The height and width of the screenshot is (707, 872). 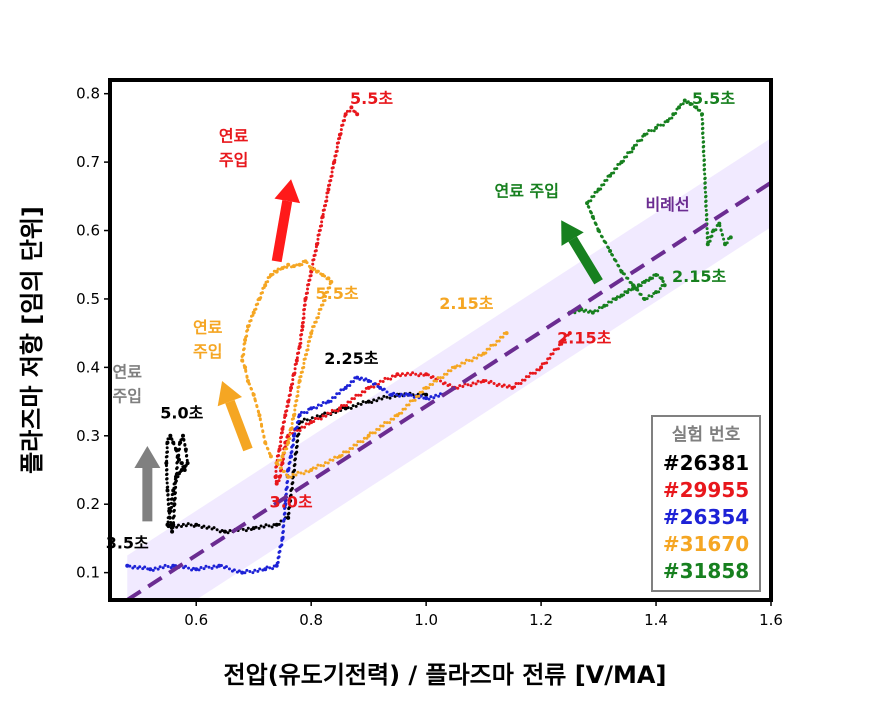 What do you see at coordinates (706, 503) in the screenshot?
I see `legend: 실험 번호 #26381 #29955 #26354 #31670 #31858` at bounding box center [706, 503].